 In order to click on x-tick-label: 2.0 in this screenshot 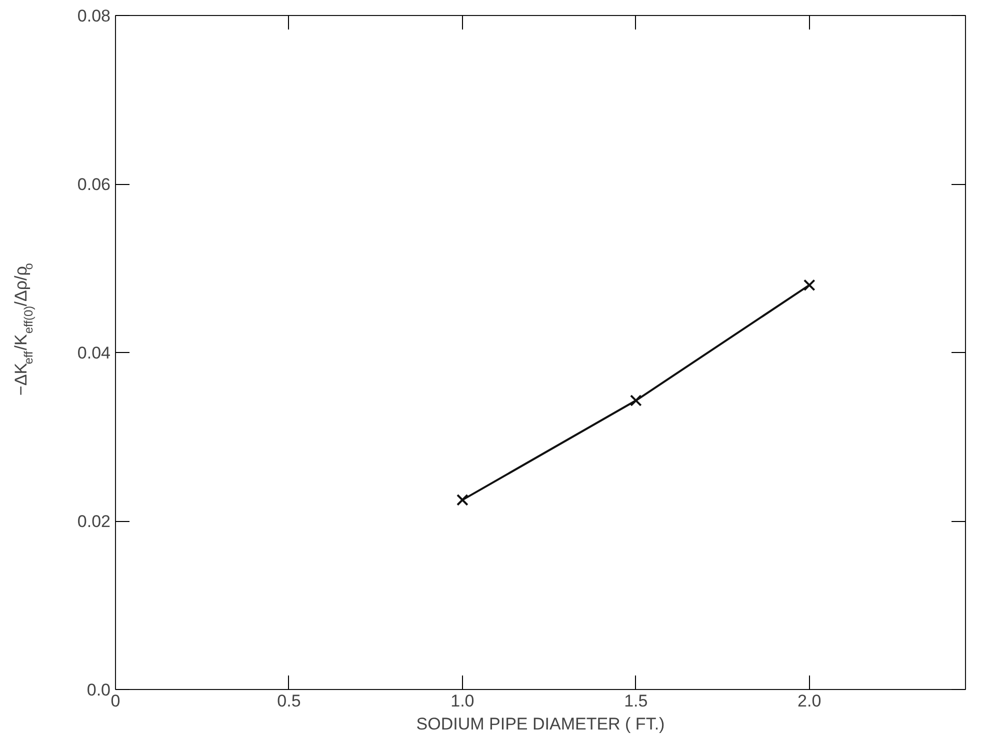, I will do `click(810, 701)`.